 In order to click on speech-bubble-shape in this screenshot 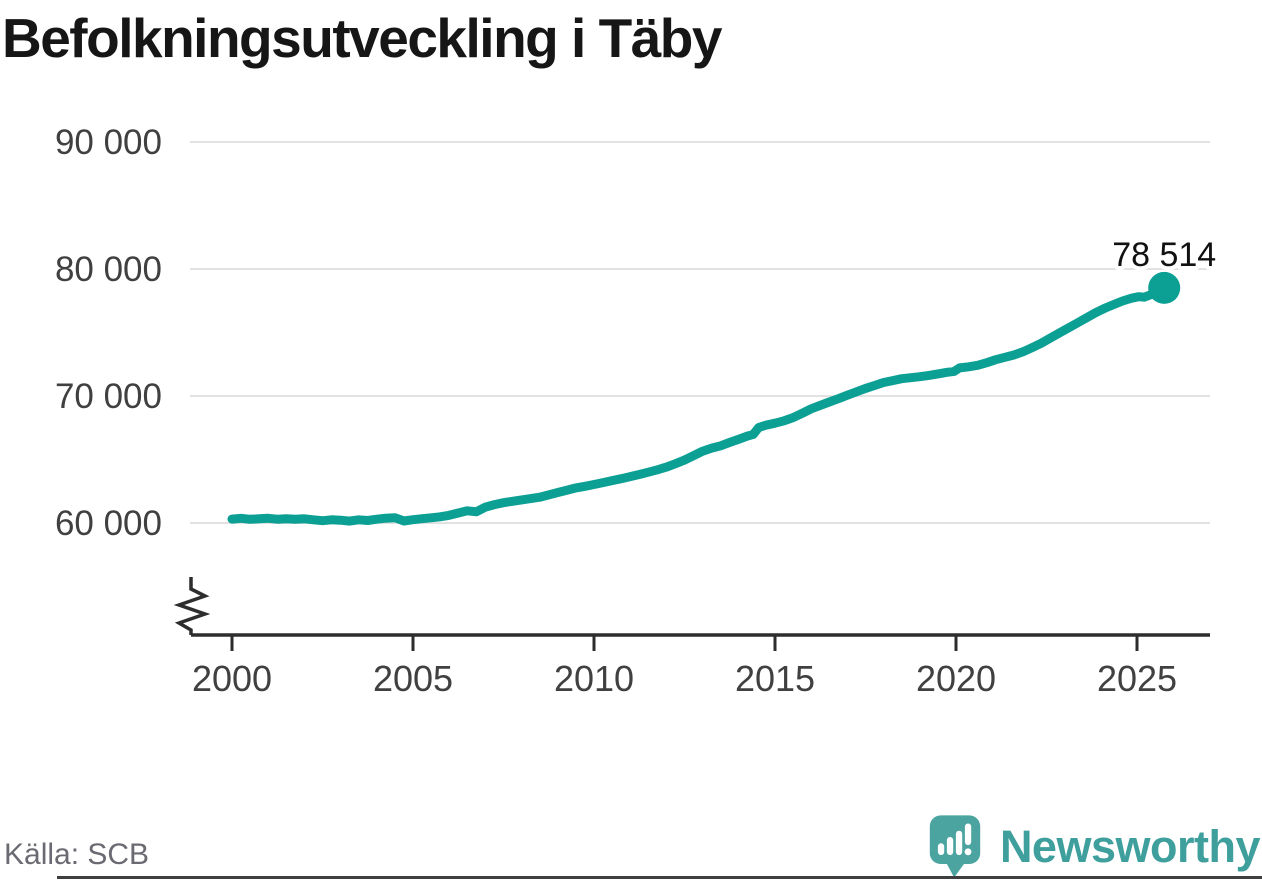, I will do `click(955, 846)`.